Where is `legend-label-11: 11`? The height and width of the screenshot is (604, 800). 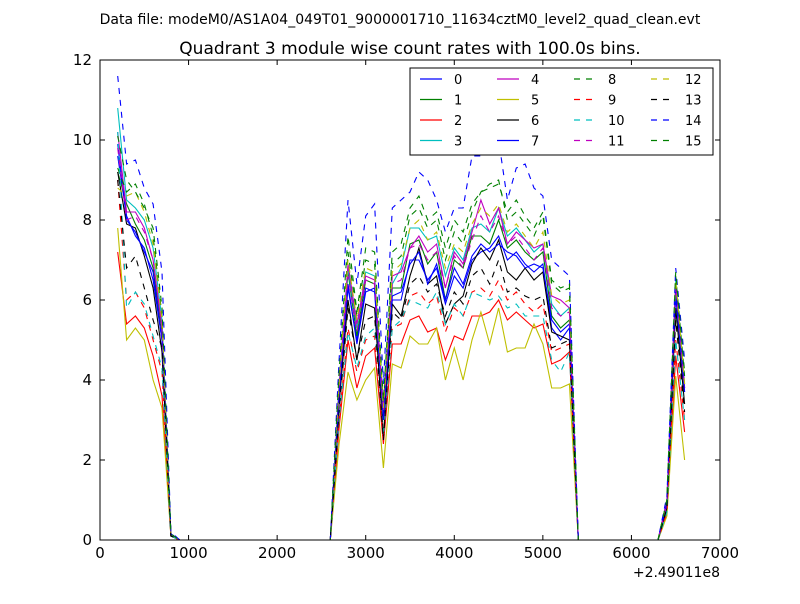
legend-label-11: 11 is located at coordinates (616, 142).